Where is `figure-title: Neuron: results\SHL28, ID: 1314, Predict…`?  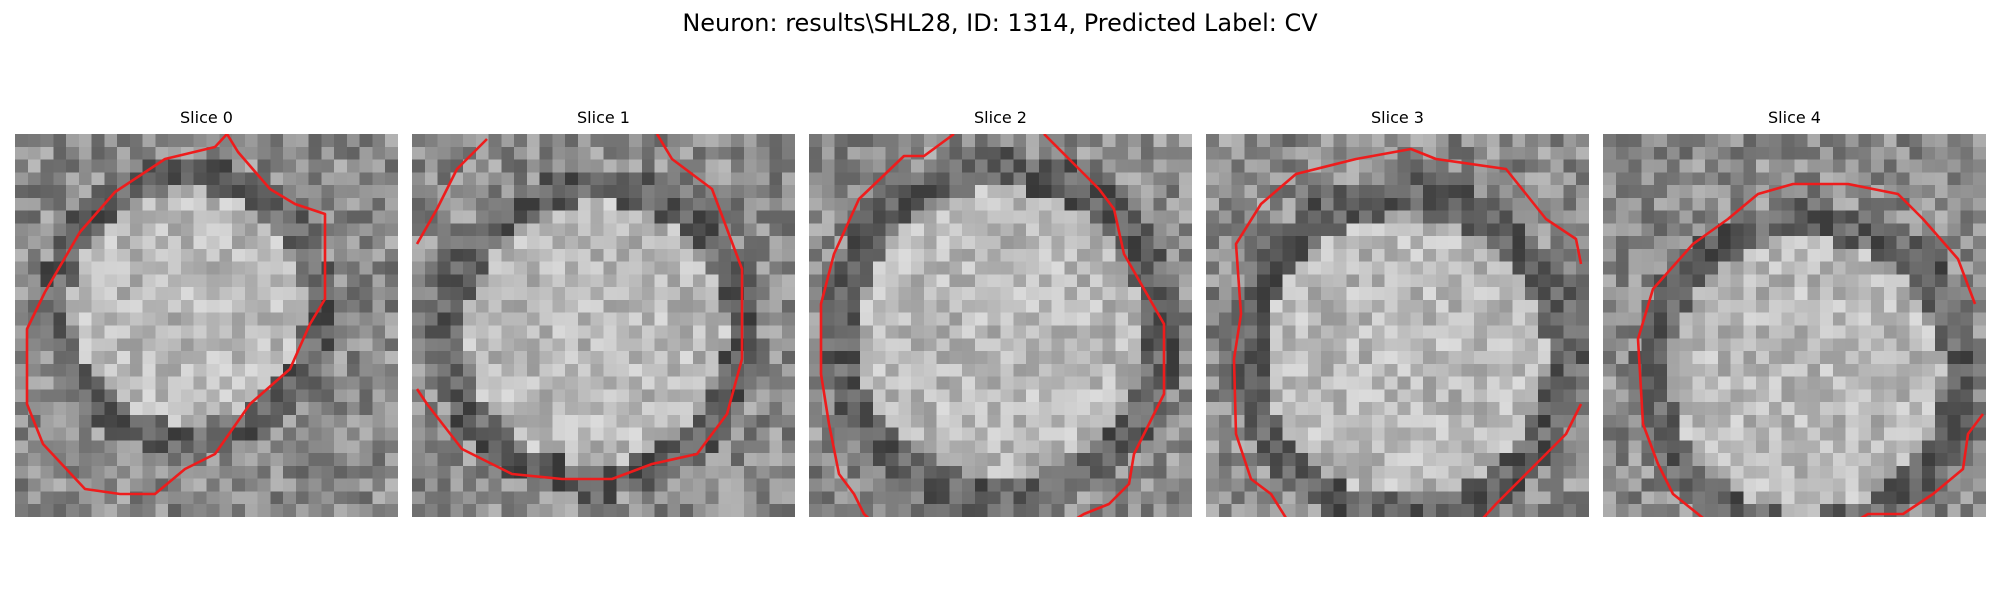
figure-title: Neuron: results\SHL28, ID: 1314, Predict… is located at coordinates (1000, 23).